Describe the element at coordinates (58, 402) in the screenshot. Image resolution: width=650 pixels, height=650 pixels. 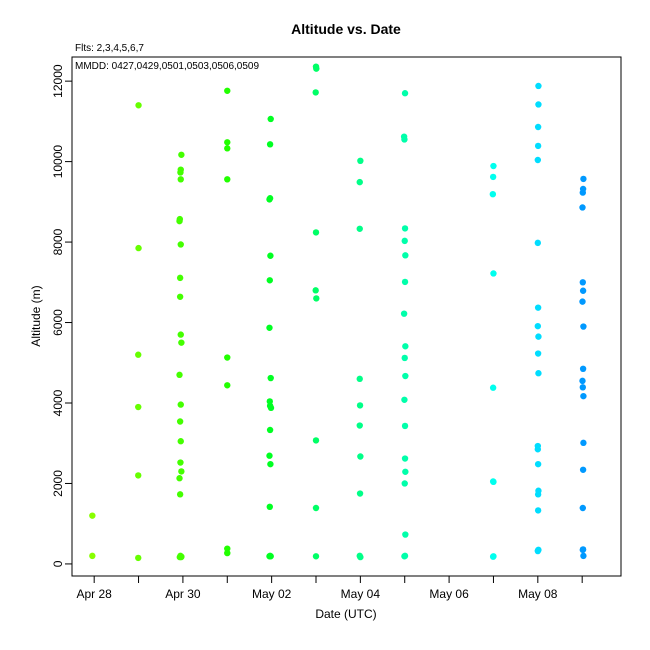
I see `y-tick-label: 4000` at that location.